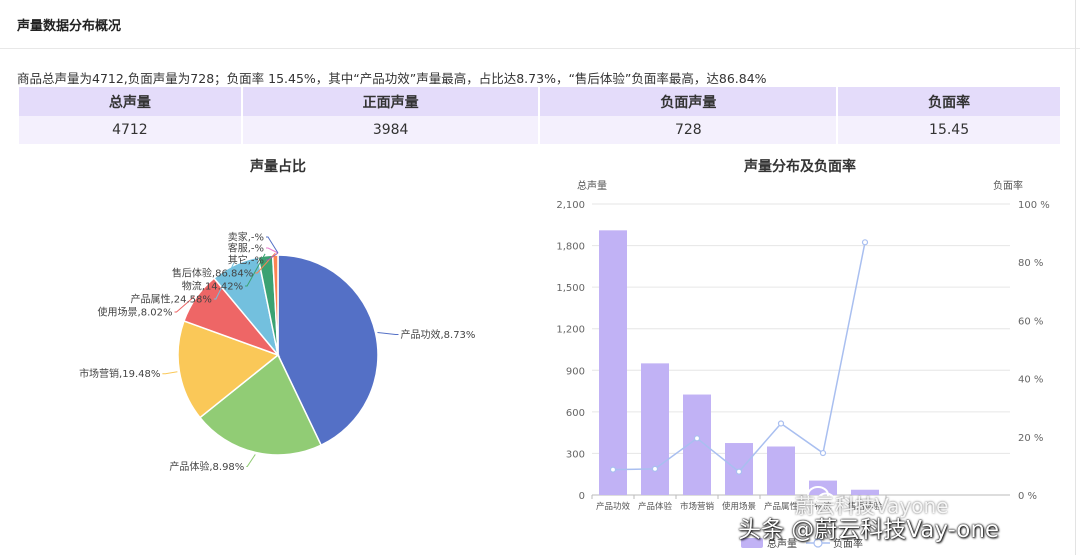  I want to click on watermark-brand: 蔚云科技Vayone, so click(872, 506).